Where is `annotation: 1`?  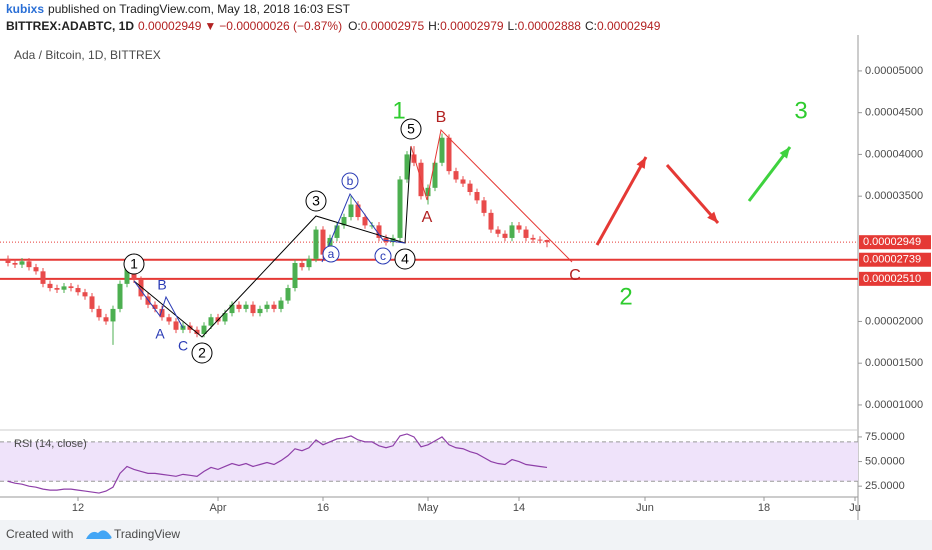 annotation: 1 is located at coordinates (134, 264).